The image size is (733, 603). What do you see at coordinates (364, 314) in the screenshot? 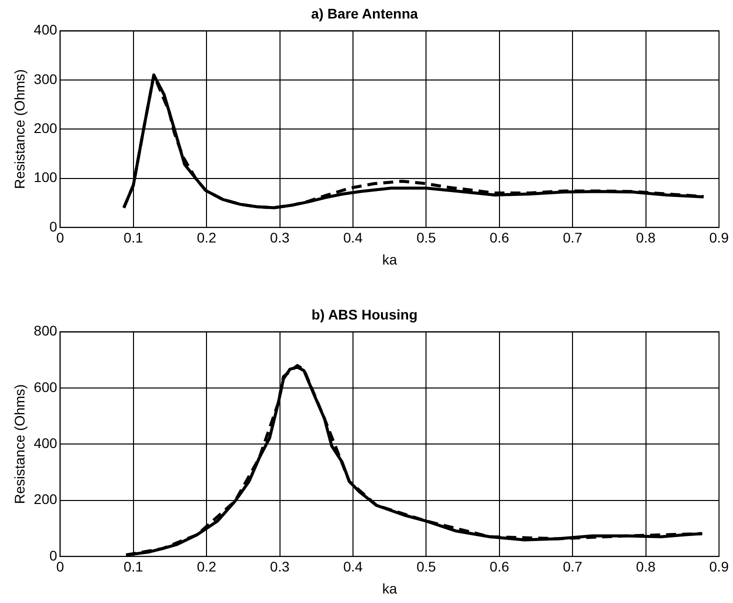
I see `chart-title: b) ABS Housing` at bounding box center [364, 314].